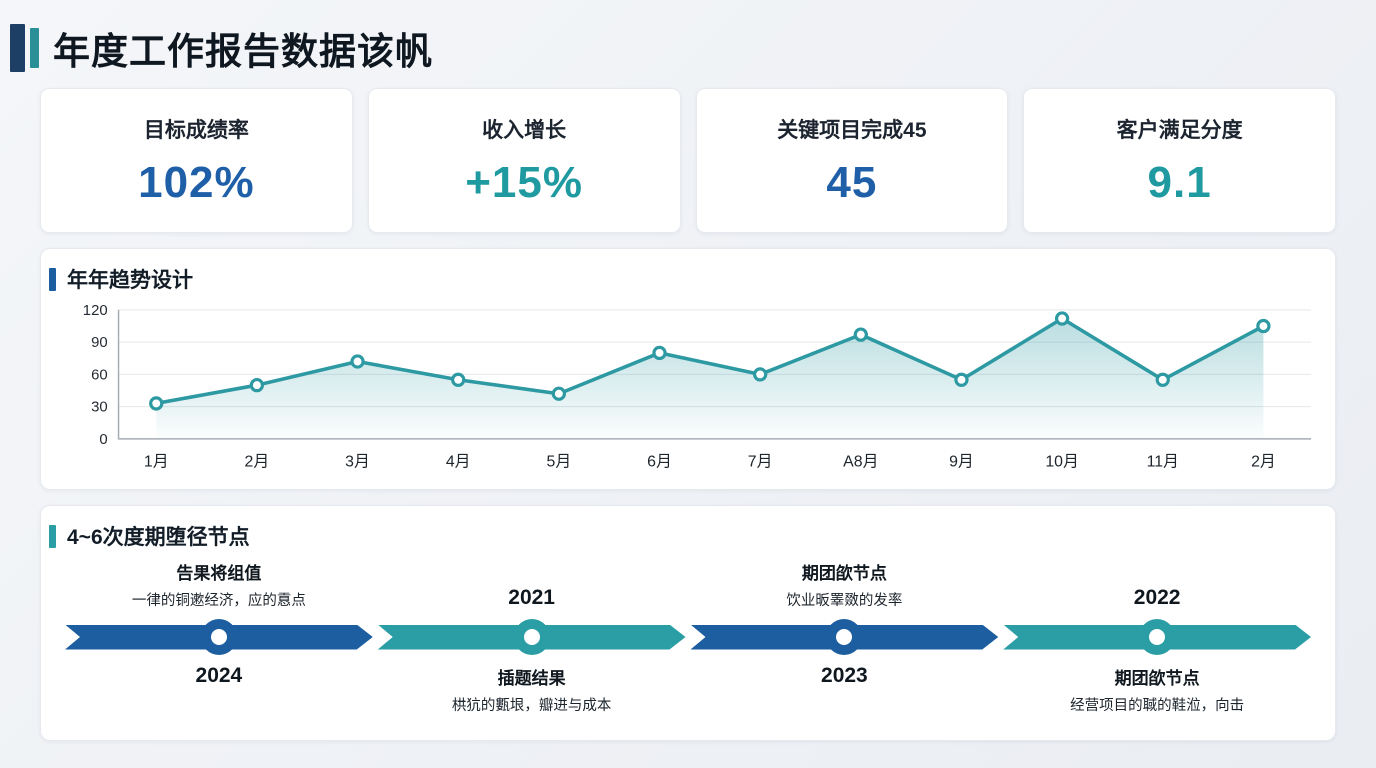 This screenshot has height=768, width=1376. What do you see at coordinates (1179, 182) in the screenshot?
I see `kpi-value: 9.1` at bounding box center [1179, 182].